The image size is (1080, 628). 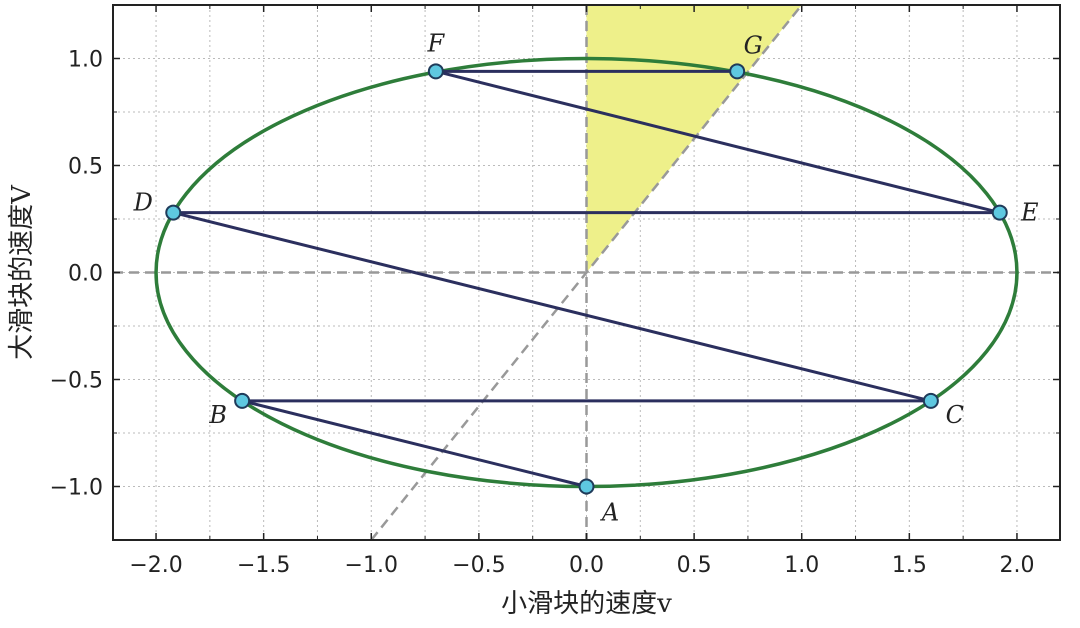 What do you see at coordinates (173, 212) in the screenshot?
I see `point-marker-D` at bounding box center [173, 212].